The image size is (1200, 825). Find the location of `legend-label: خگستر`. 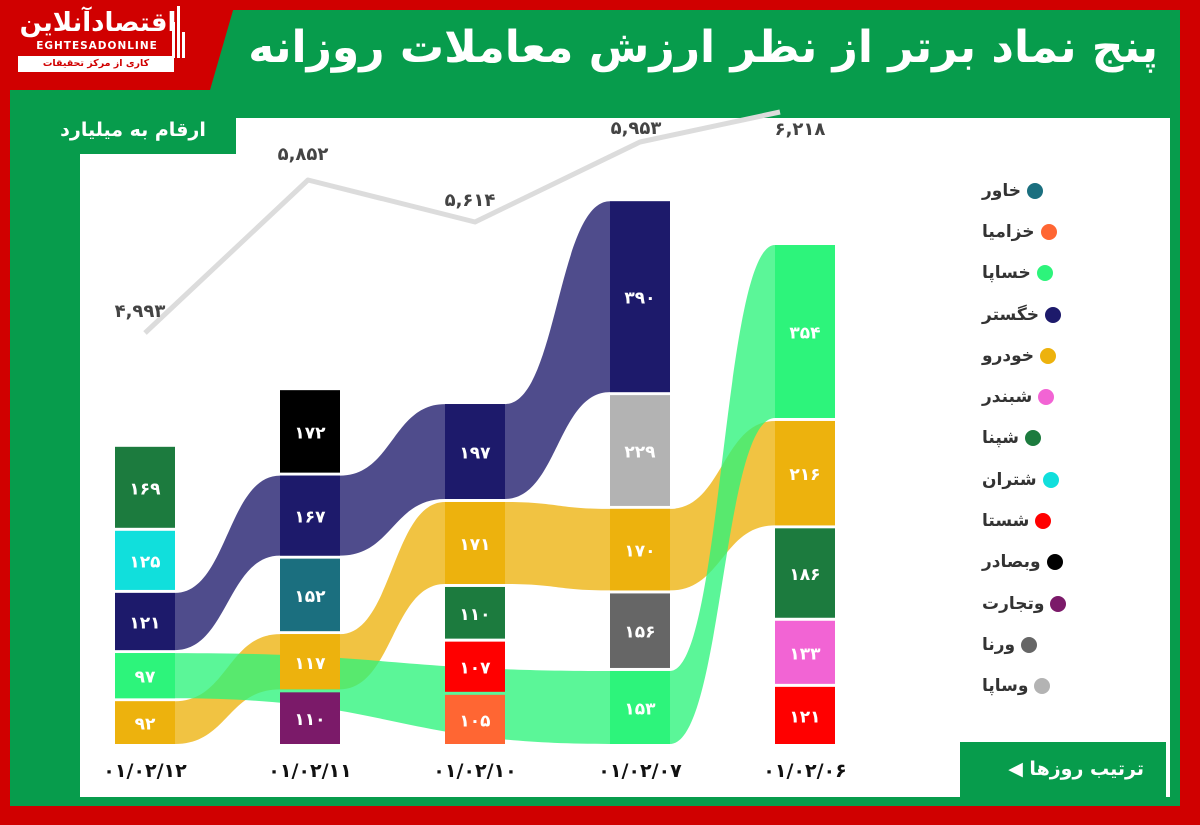

legend-label: خگستر is located at coordinates (1010, 314).